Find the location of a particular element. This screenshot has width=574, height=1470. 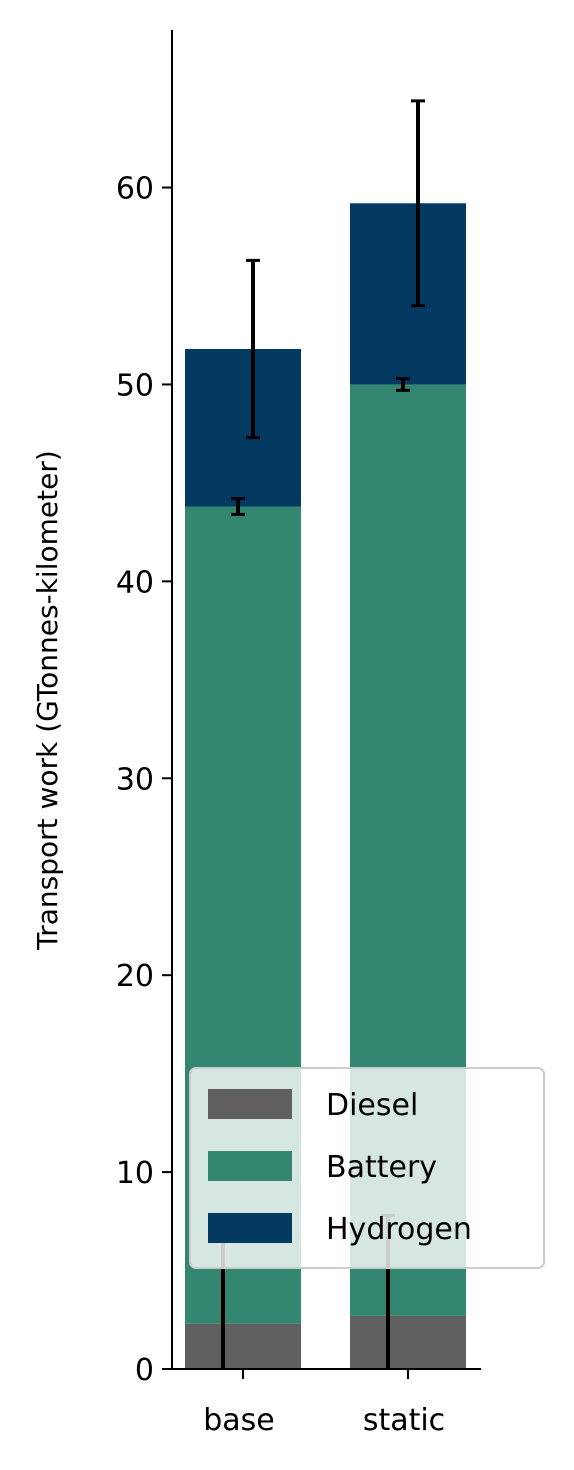

y-tick-label: 10 is located at coordinates (135, 1173).